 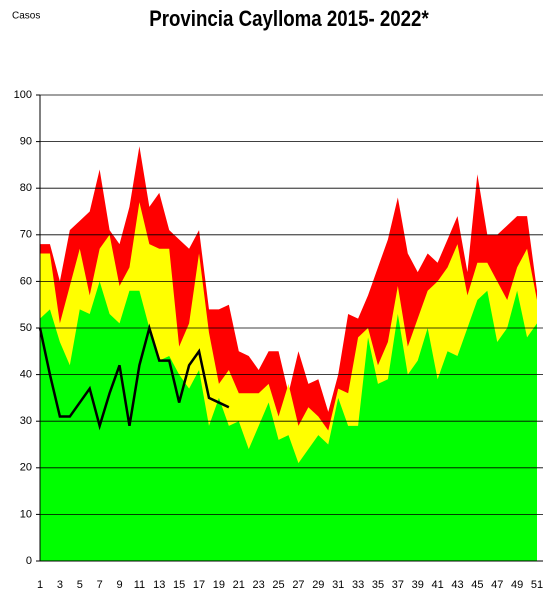 What do you see at coordinates (26, 281) in the screenshot?
I see `y-tick-label: 60` at bounding box center [26, 281].